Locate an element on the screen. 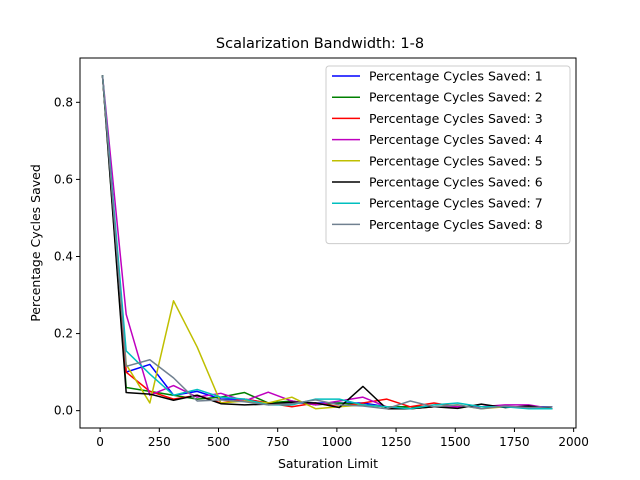  legend-label-6: Percentage Cycles Saved: 6 is located at coordinates (456, 182).